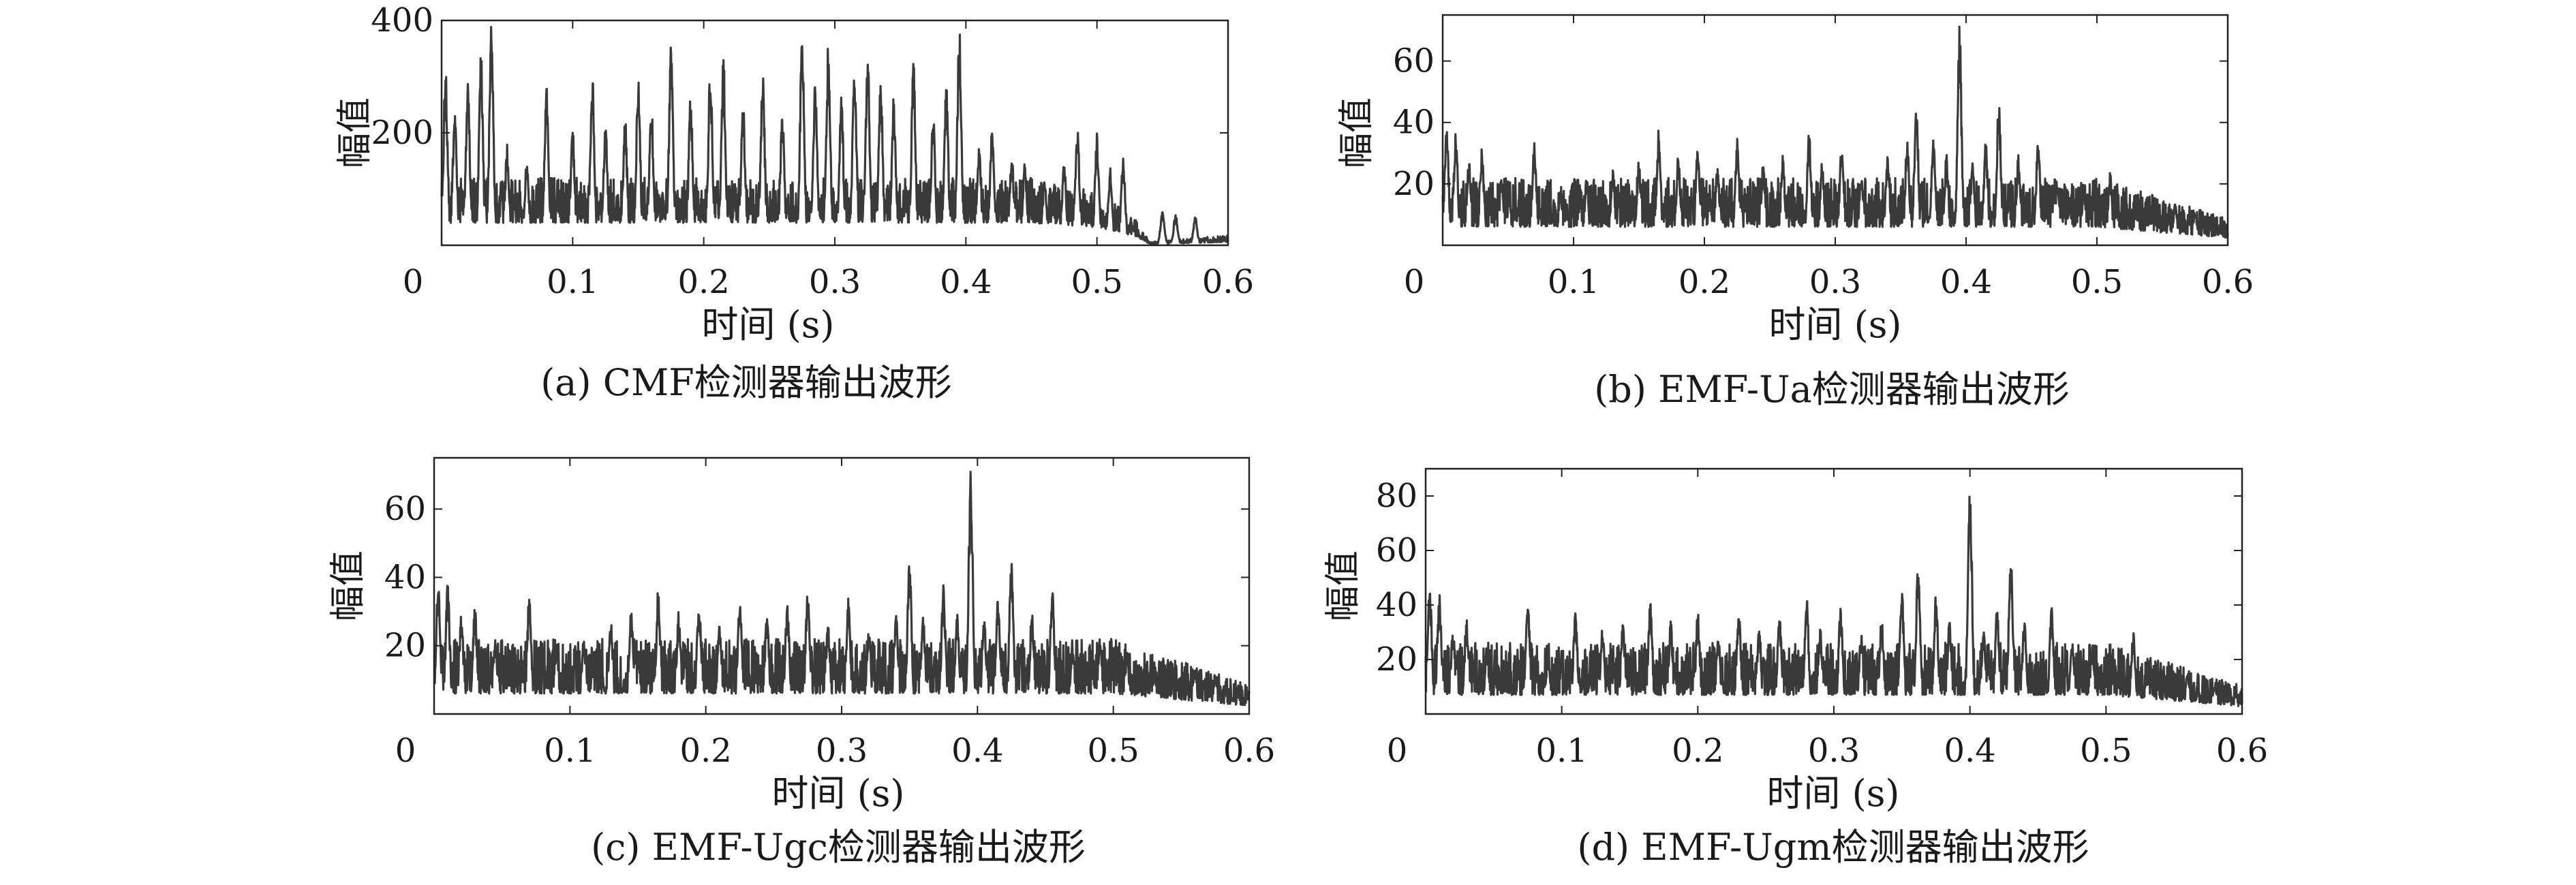 This screenshot has width=2576, height=885. What do you see at coordinates (1833, 847) in the screenshot?
I see `panel-caption: (d) EMF-Ugm检测器输出波形` at bounding box center [1833, 847].